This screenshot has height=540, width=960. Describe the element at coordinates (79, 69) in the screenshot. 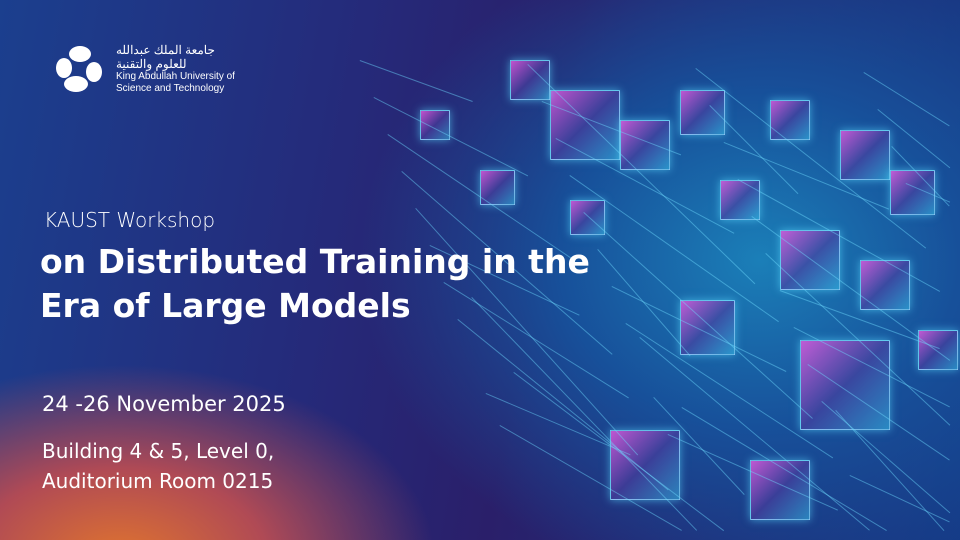

I see `kaust-emblem-icon` at that location.